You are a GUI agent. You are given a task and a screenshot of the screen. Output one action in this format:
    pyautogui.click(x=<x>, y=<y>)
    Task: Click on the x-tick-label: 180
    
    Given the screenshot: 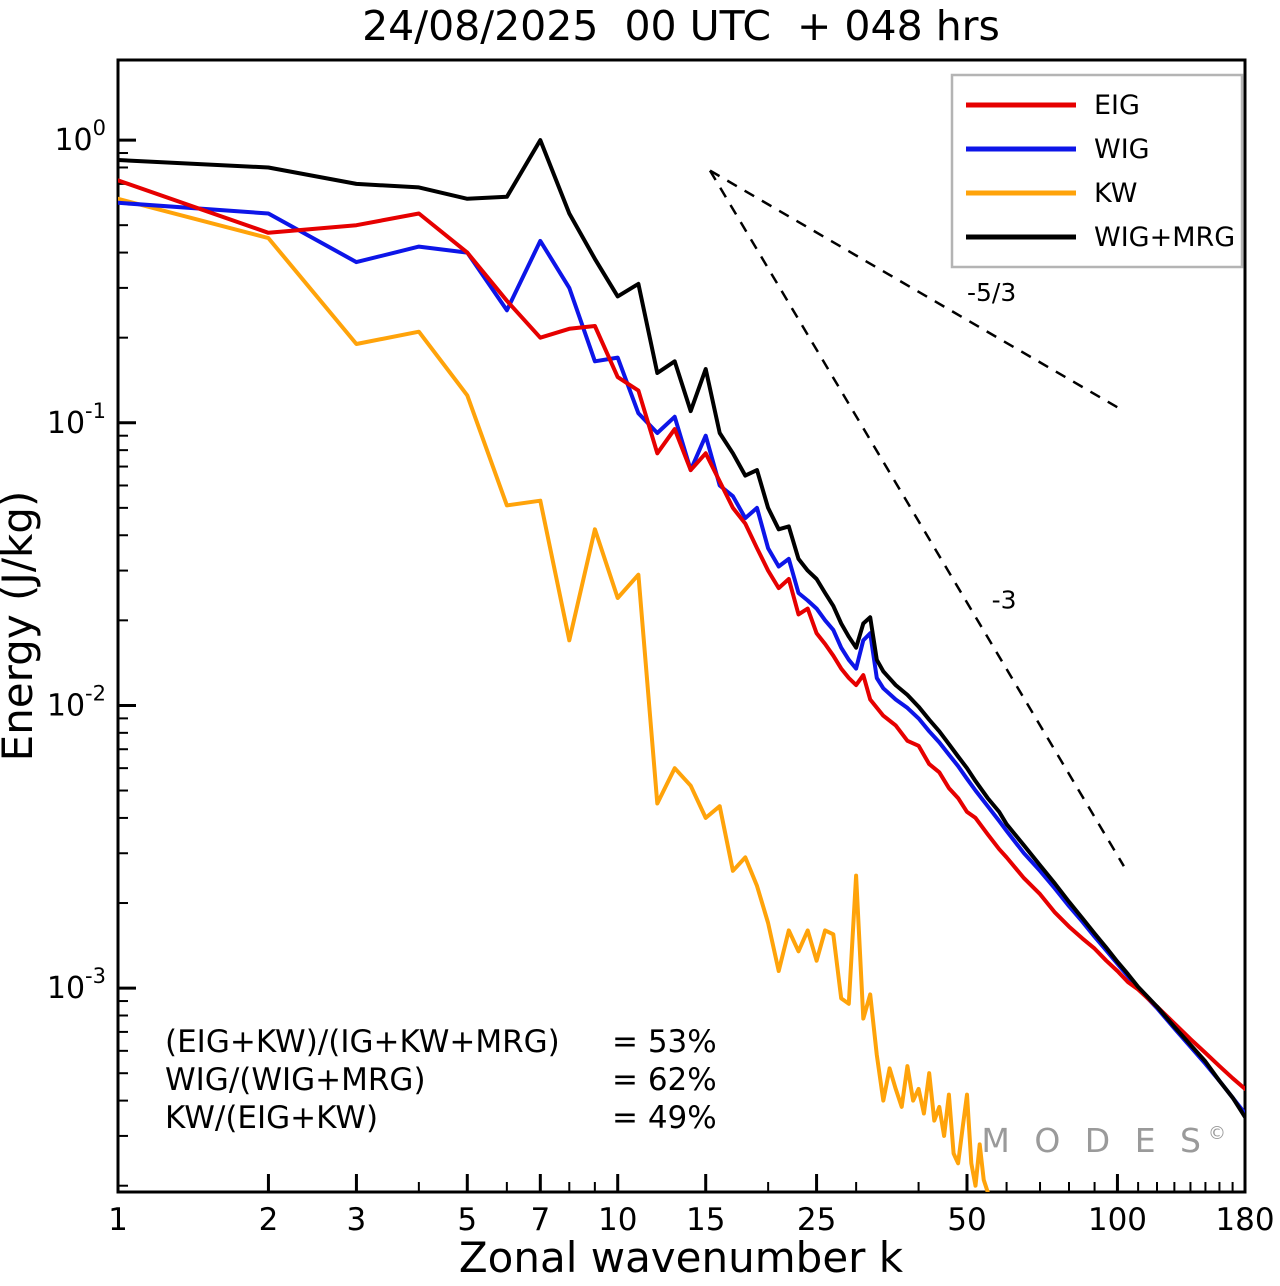 What is the action you would take?
    pyautogui.click(x=1244, y=1220)
    